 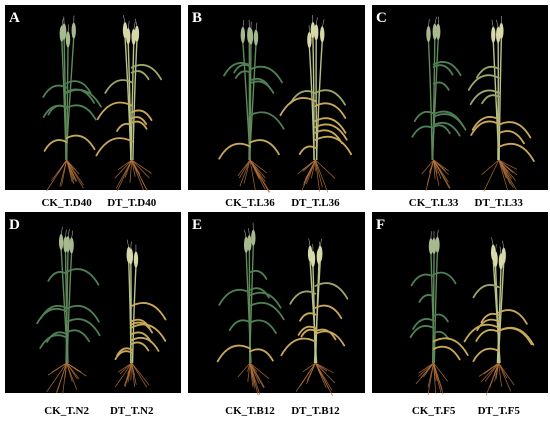 I want to click on panel-background, so click(x=93, y=97).